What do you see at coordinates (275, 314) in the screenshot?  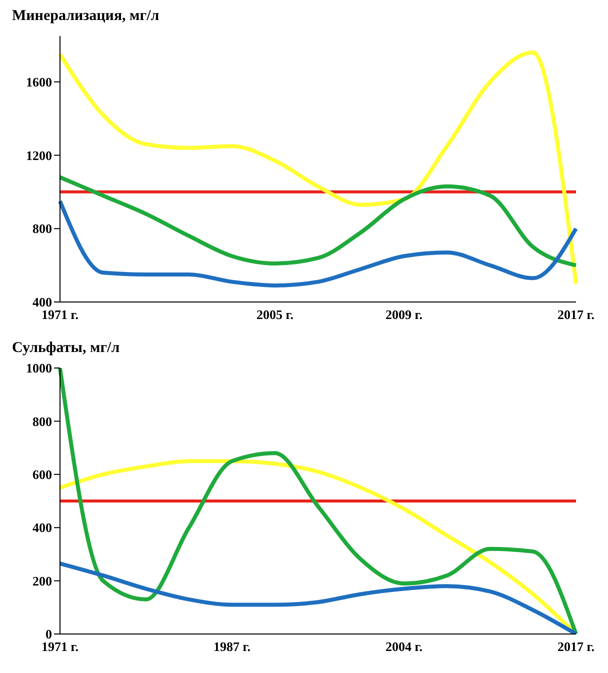 I see `x-tick-label: 2005 г.` at bounding box center [275, 314].